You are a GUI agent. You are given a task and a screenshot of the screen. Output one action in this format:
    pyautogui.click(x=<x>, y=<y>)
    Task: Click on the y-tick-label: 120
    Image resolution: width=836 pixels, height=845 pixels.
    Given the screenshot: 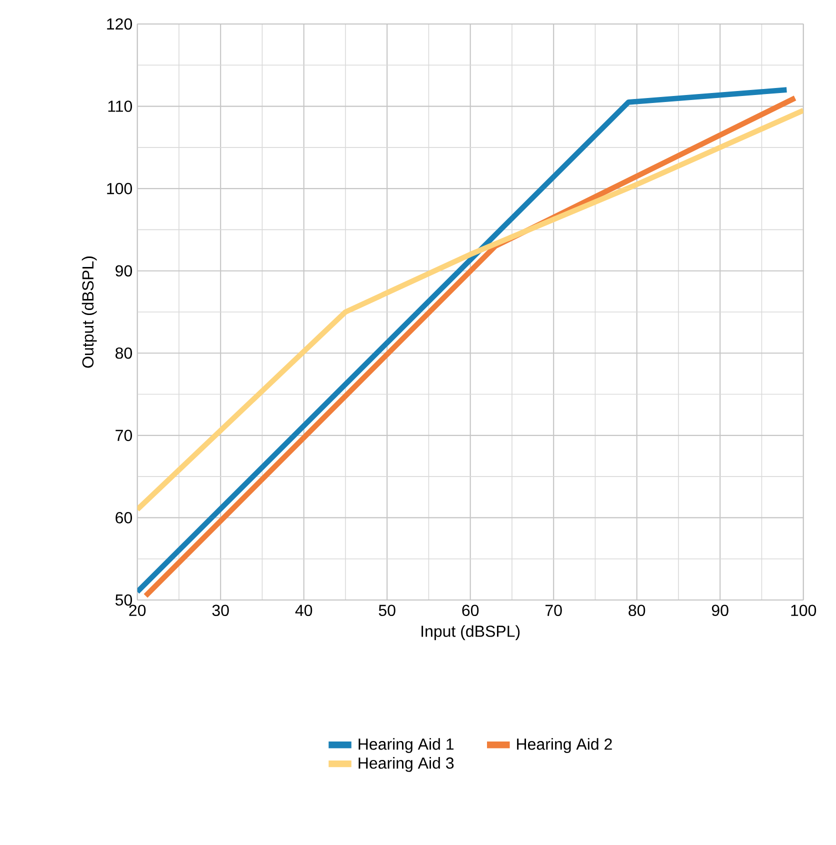 What is the action you would take?
    pyautogui.click(x=119, y=24)
    